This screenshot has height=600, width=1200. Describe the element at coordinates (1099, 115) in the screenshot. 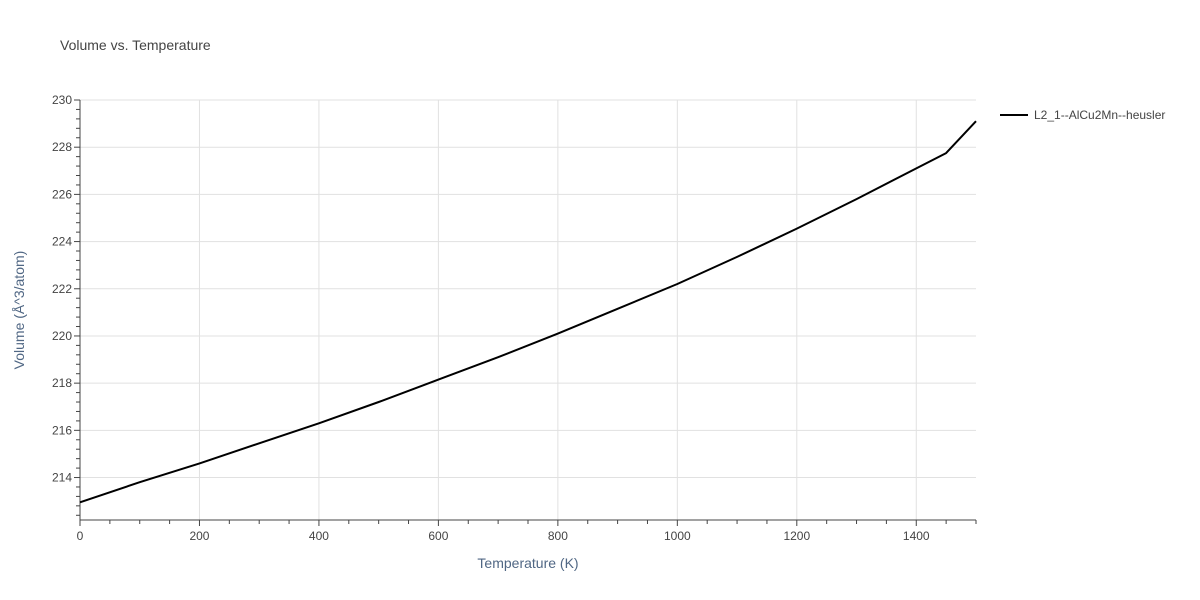

I see `legend-label: L2_1--AlCu2Mn--heusler` at that location.